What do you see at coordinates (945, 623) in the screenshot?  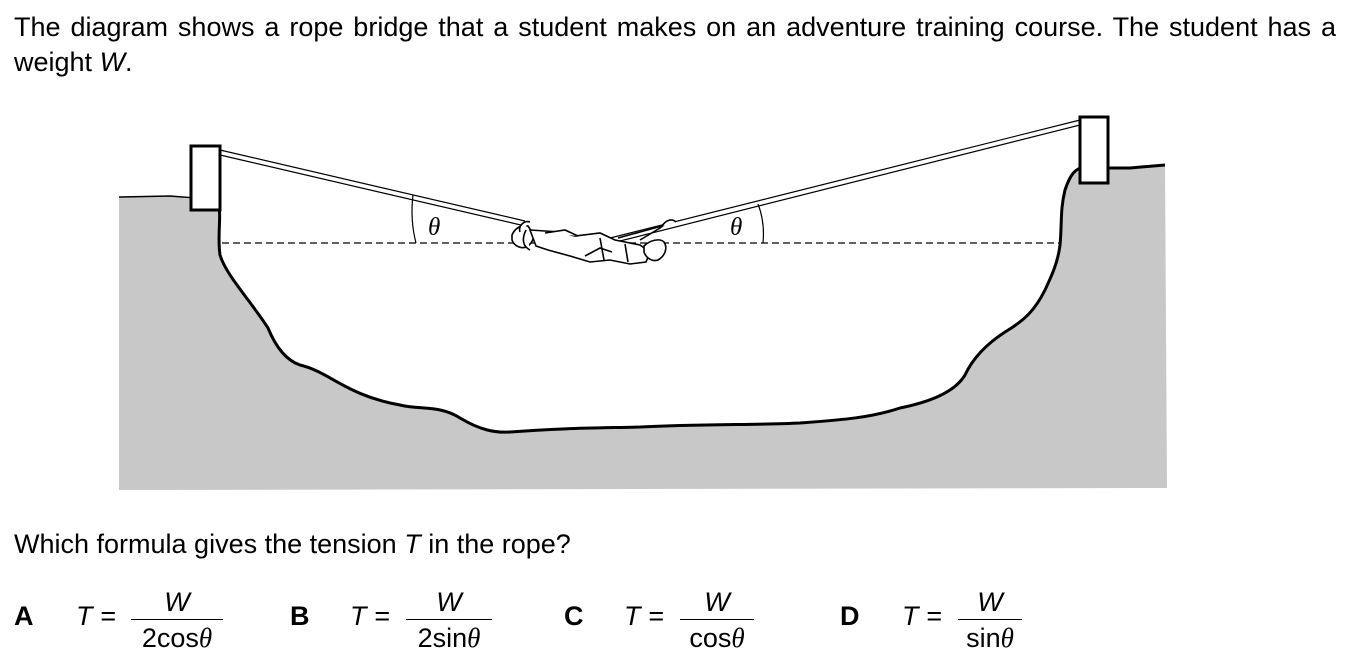 I see `option-d: D T = W sinθ` at bounding box center [945, 623].